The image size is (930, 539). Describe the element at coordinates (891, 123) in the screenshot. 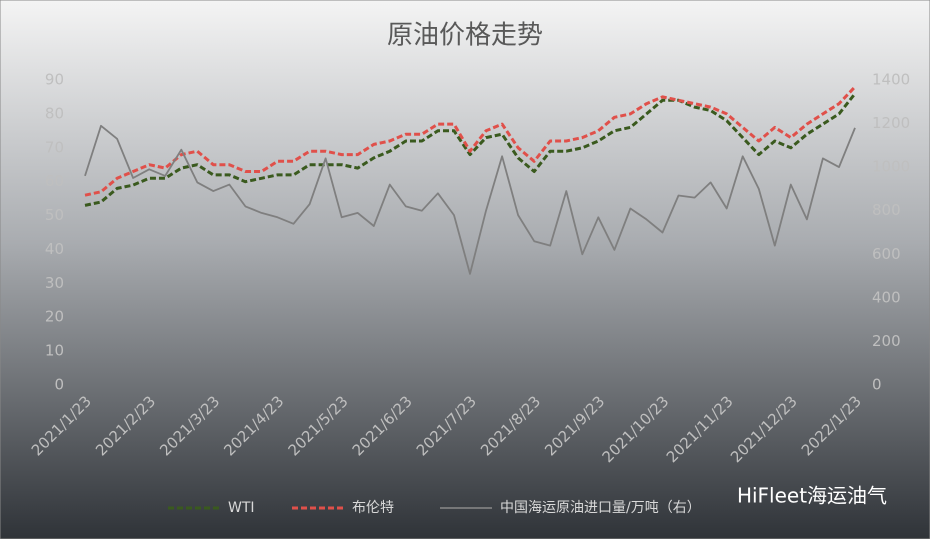

I see `y2-tick-label: 1200` at that location.